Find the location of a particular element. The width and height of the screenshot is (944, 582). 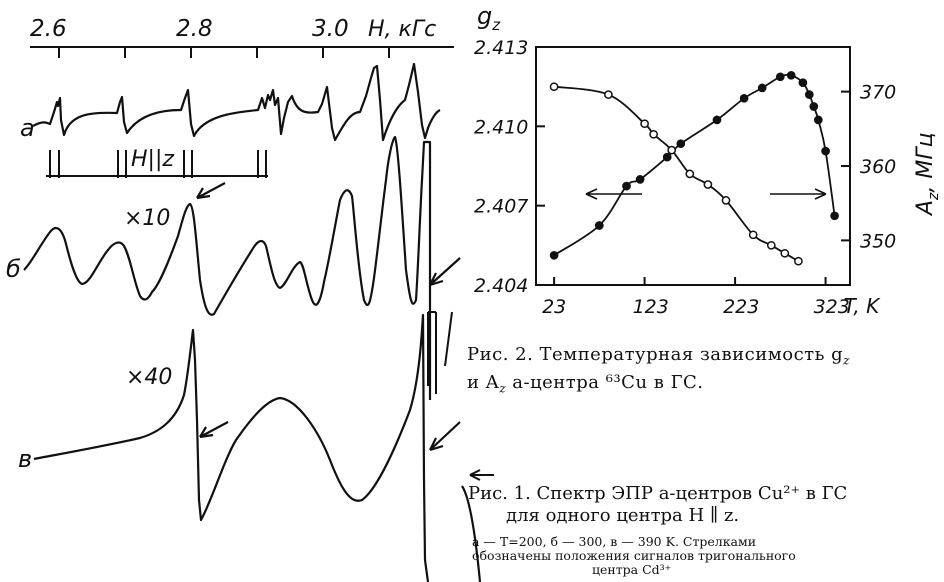

y-left-label: gz is located at coordinates (489, 18).